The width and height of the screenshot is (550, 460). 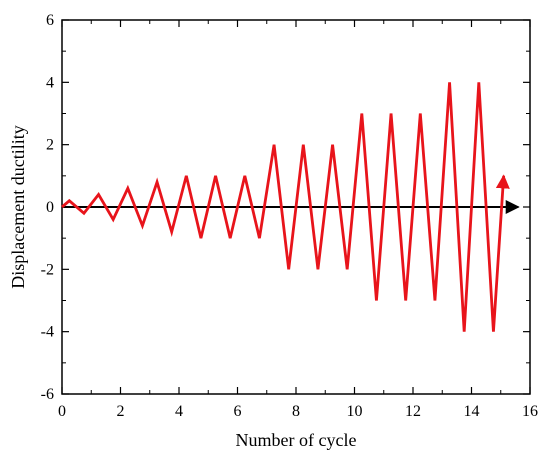 I want to click on y-axis-title: Displacement ductility, so click(x=18, y=206).